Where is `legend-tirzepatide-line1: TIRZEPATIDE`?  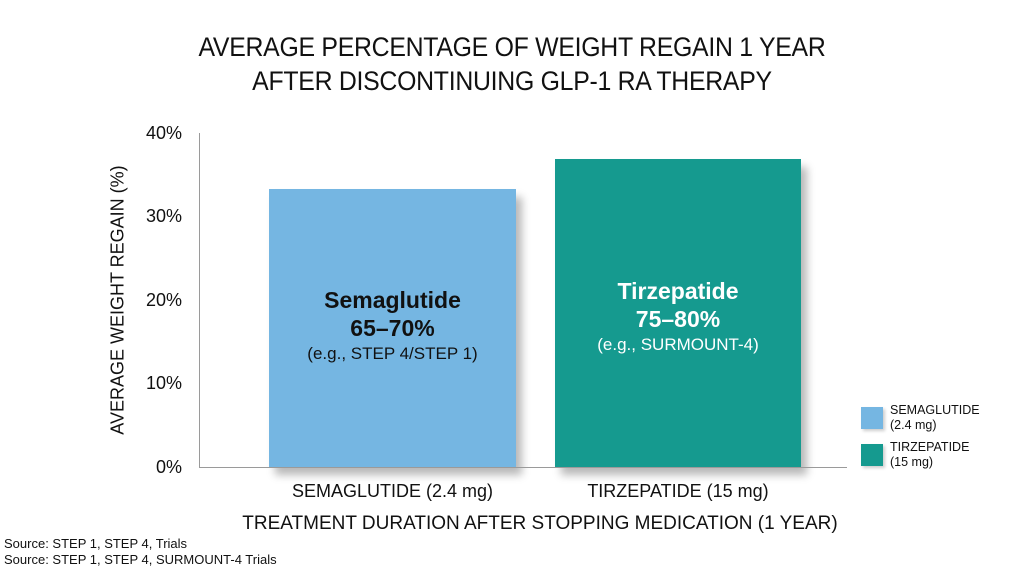 legend-tirzepatide-line1: TIRZEPATIDE is located at coordinates (930, 447).